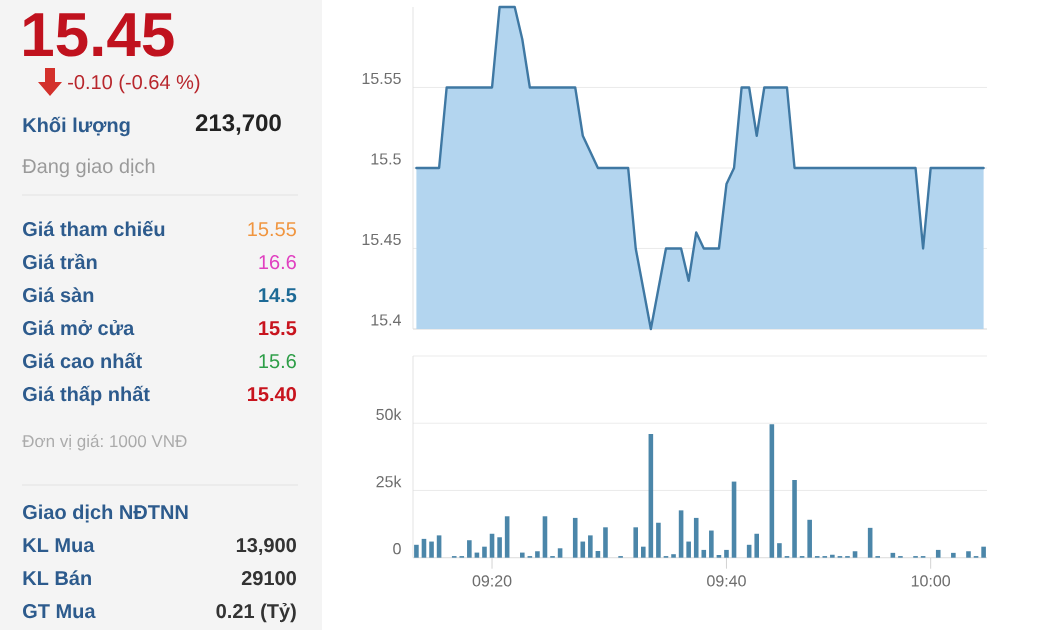 The image size is (1050, 630). I want to click on x-tick-label: 09:20, so click(492, 581).